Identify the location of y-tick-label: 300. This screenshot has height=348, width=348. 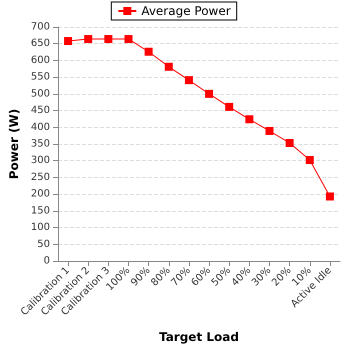
(40, 160).